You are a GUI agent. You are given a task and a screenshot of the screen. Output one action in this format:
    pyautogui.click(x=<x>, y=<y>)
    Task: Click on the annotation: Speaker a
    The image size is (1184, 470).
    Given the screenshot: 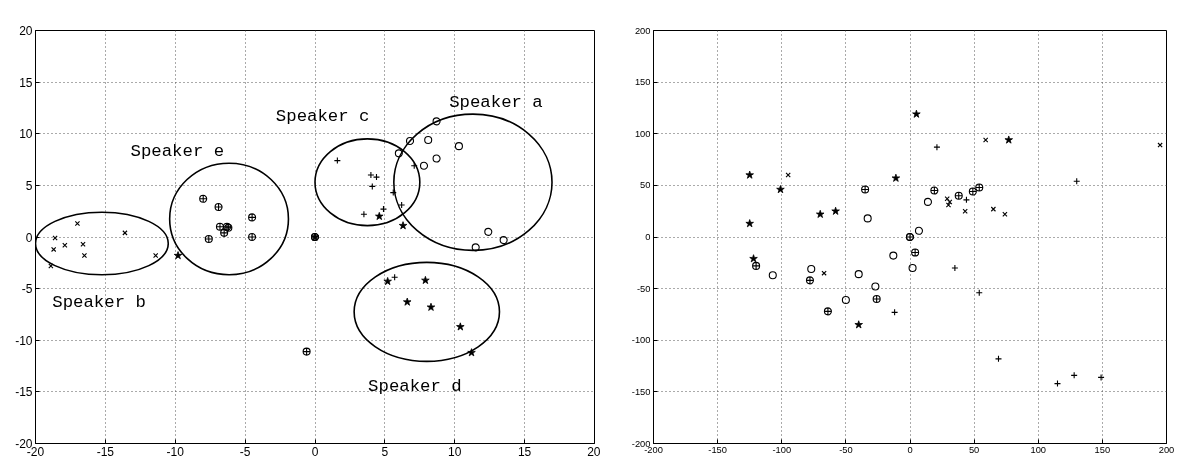 What is the action you would take?
    pyautogui.click(x=496, y=103)
    